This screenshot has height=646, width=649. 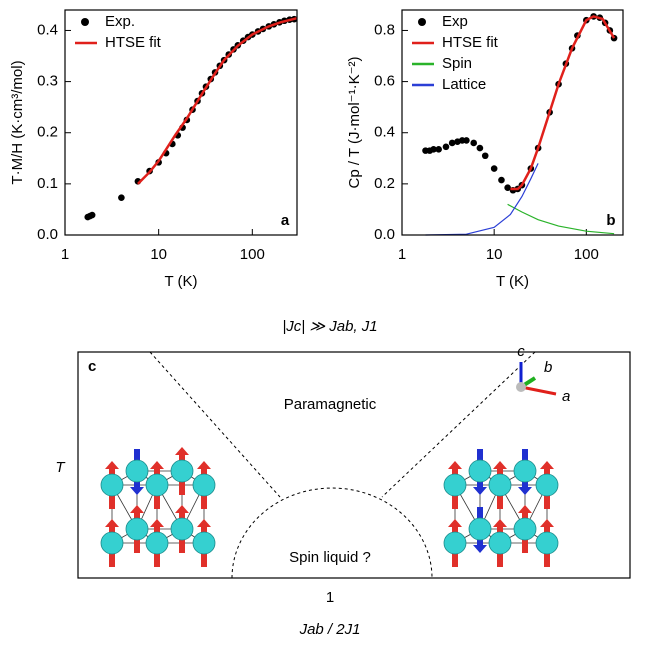 I want to click on y-tick-label: 0.8, so click(x=384, y=29).